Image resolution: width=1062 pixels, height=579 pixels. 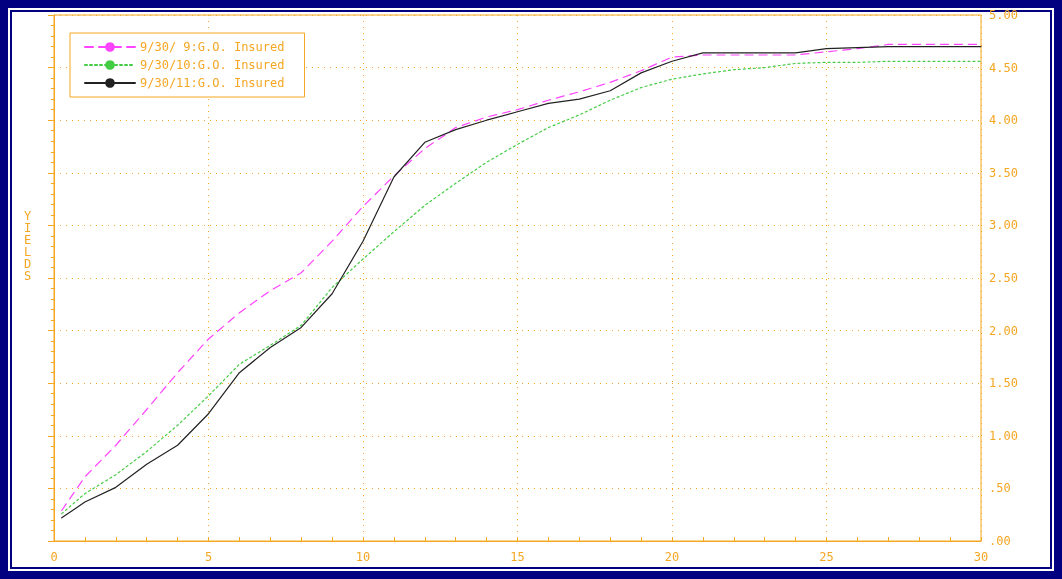 What do you see at coordinates (212, 83) in the screenshot?
I see `legend-label: 9/30/11:G.O. Insured` at bounding box center [212, 83].